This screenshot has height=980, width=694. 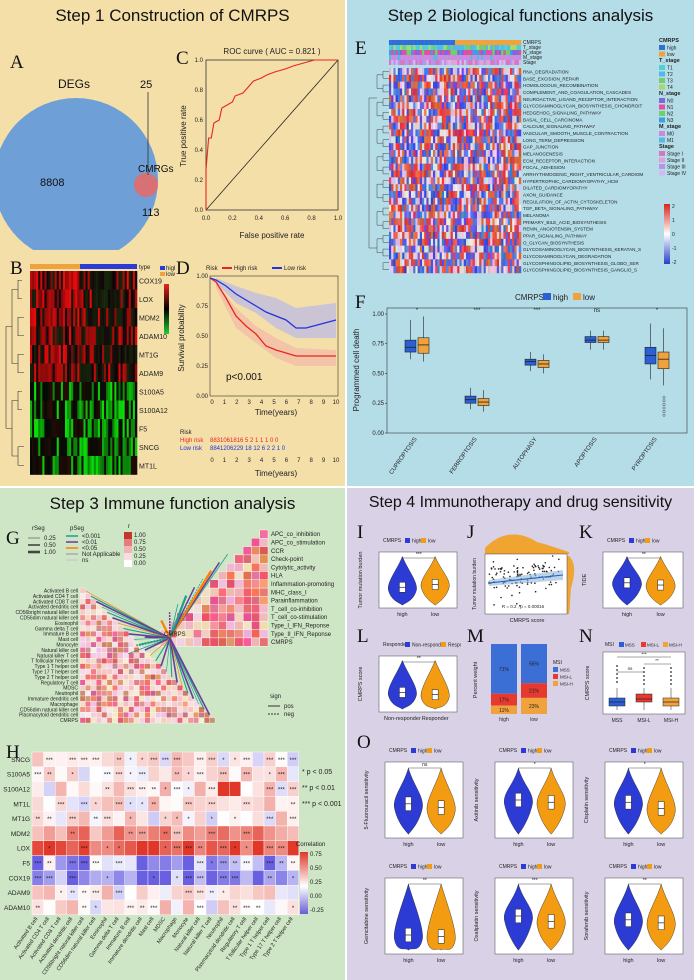 I want to click on g-right-label: Type_II_IFN_Reponse, so click(x=301, y=635).